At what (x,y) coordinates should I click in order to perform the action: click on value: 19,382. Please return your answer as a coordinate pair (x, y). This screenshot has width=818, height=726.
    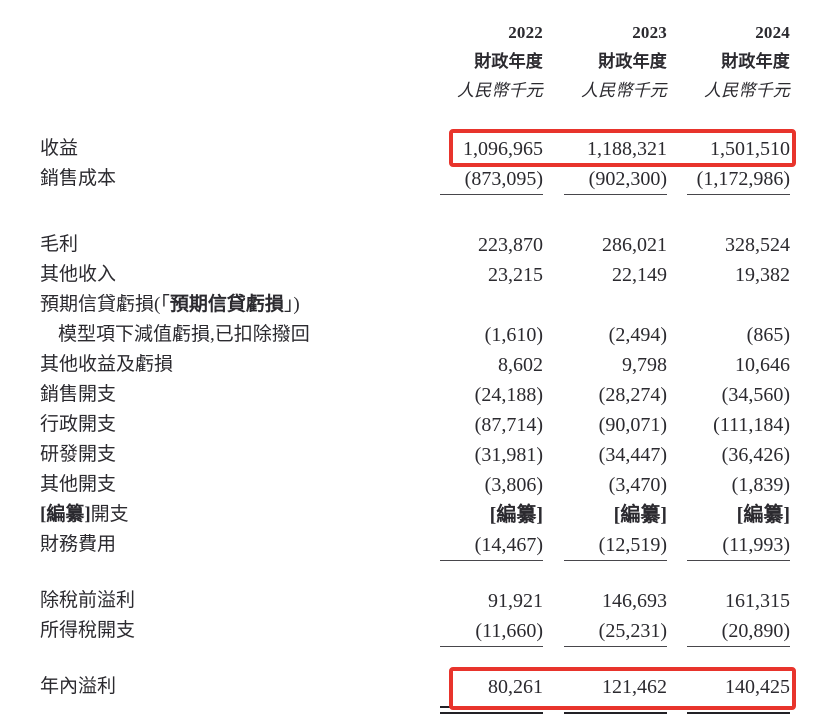
    Looking at the image, I should click on (762, 275).